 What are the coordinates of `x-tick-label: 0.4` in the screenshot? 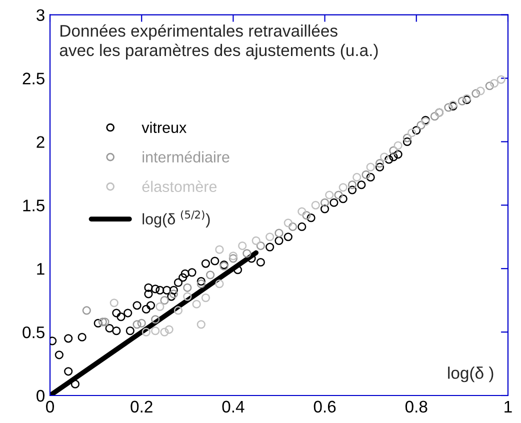 It's located at (233, 406).